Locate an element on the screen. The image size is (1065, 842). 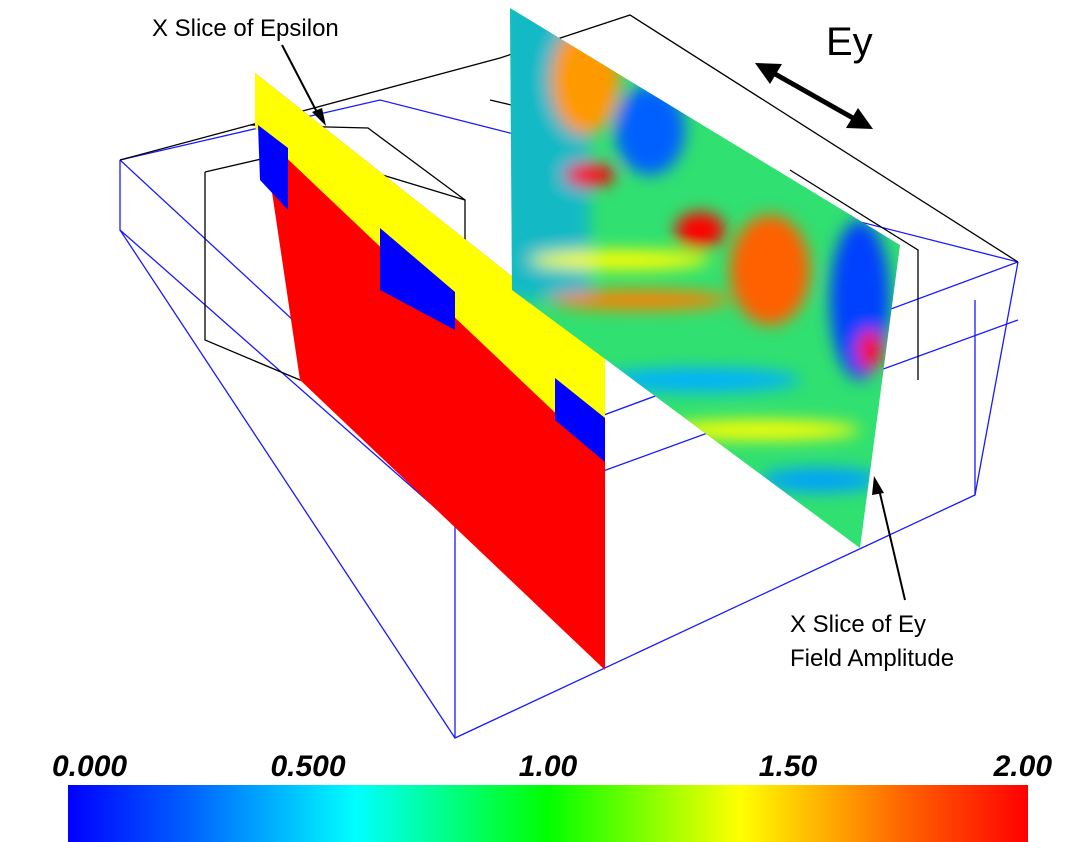
colorbar-tick-label: 1.00 is located at coordinates (548, 766).